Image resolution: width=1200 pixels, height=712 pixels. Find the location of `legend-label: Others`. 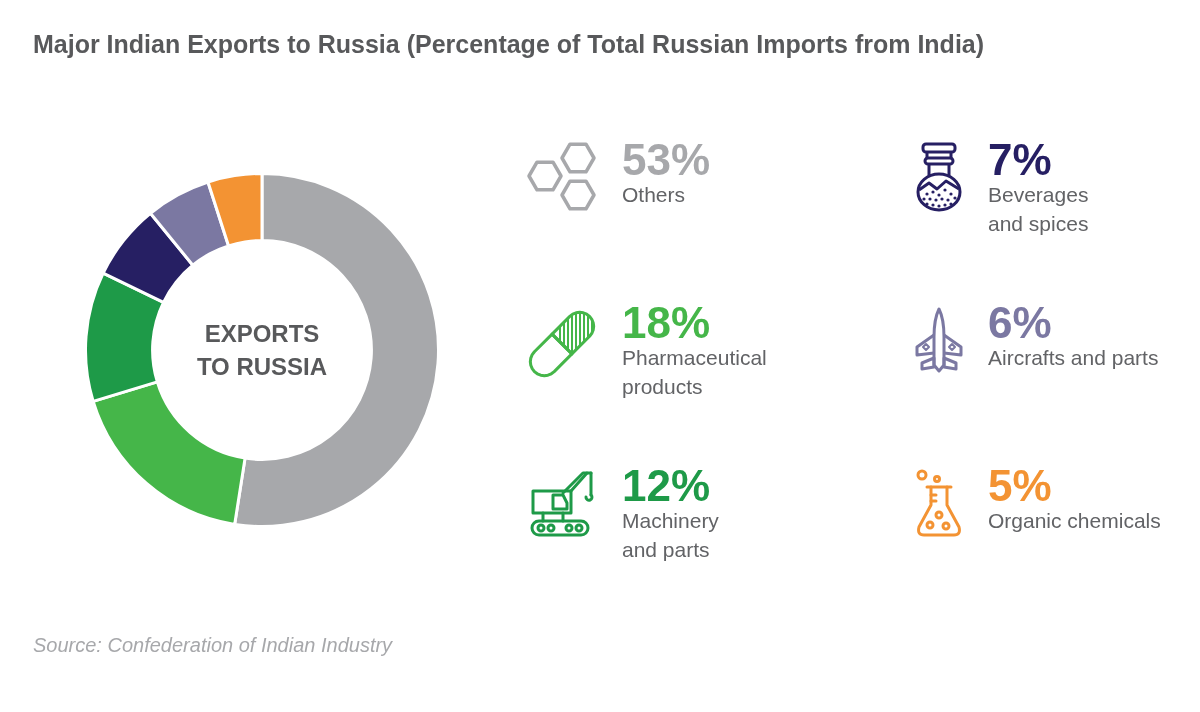

legend-label: Others is located at coordinates (654, 195).